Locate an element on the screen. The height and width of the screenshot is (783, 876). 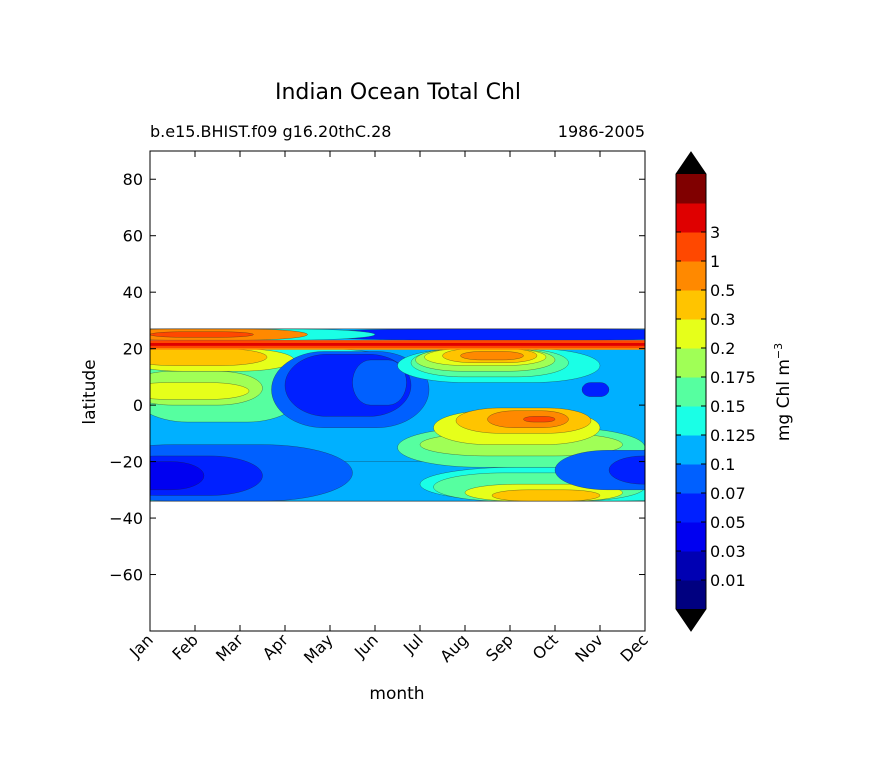
colorbar-extend-under is located at coordinates (691, 620).